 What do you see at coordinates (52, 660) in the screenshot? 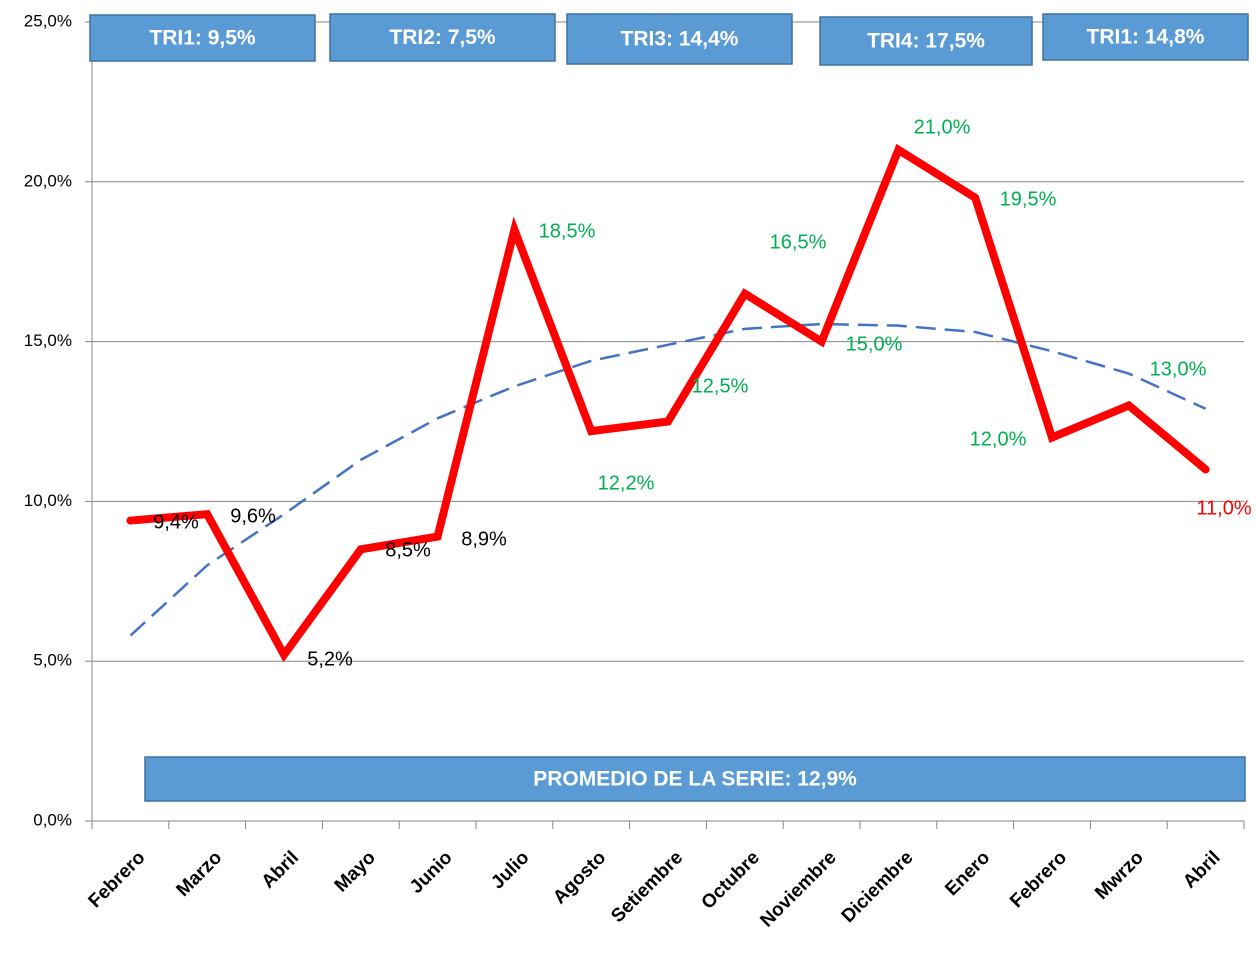
I see `y-tick-label: 5,0%` at bounding box center [52, 660].